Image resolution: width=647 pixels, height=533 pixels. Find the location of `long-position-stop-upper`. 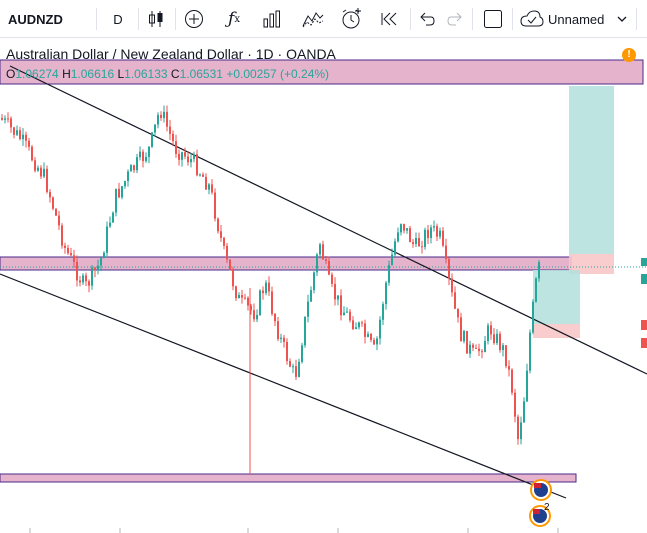

long-position-stop-upper is located at coordinates (591, 264).